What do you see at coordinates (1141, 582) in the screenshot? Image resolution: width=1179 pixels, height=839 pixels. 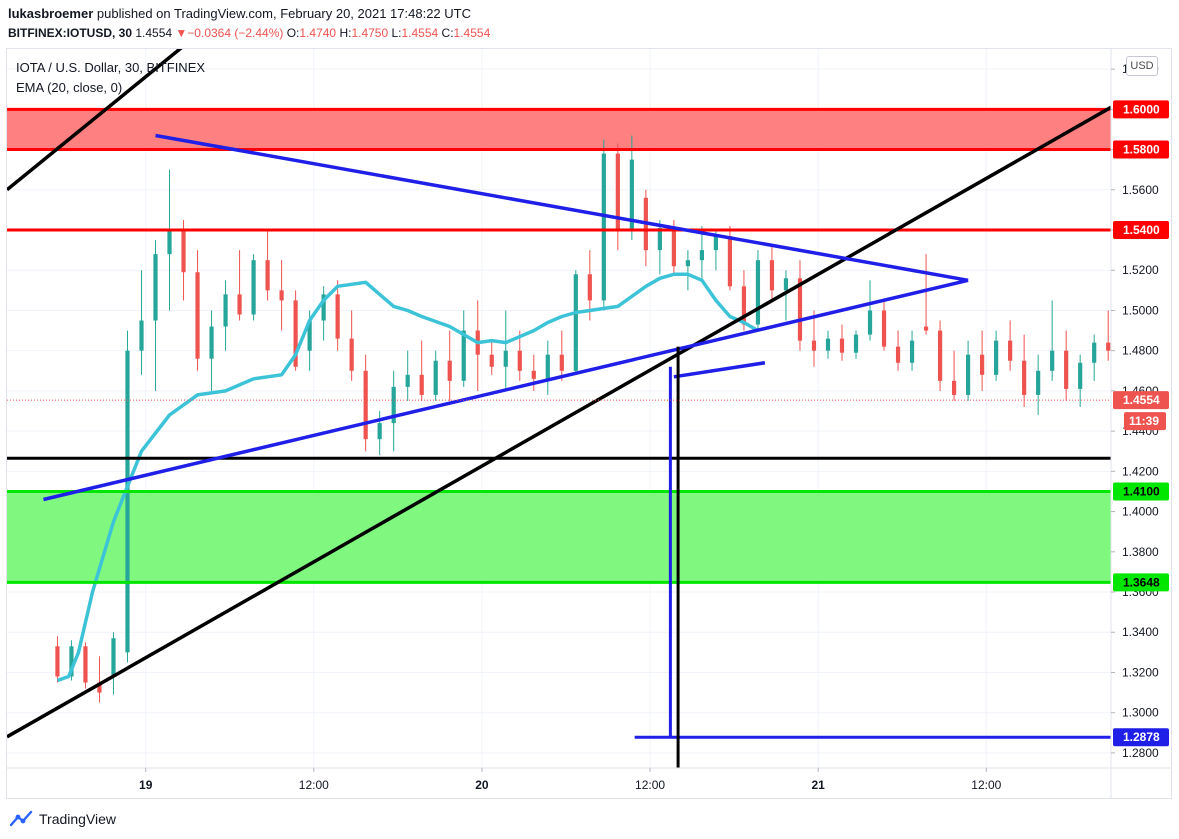 I see `price-tag-label: 1.3648` at bounding box center [1141, 582].